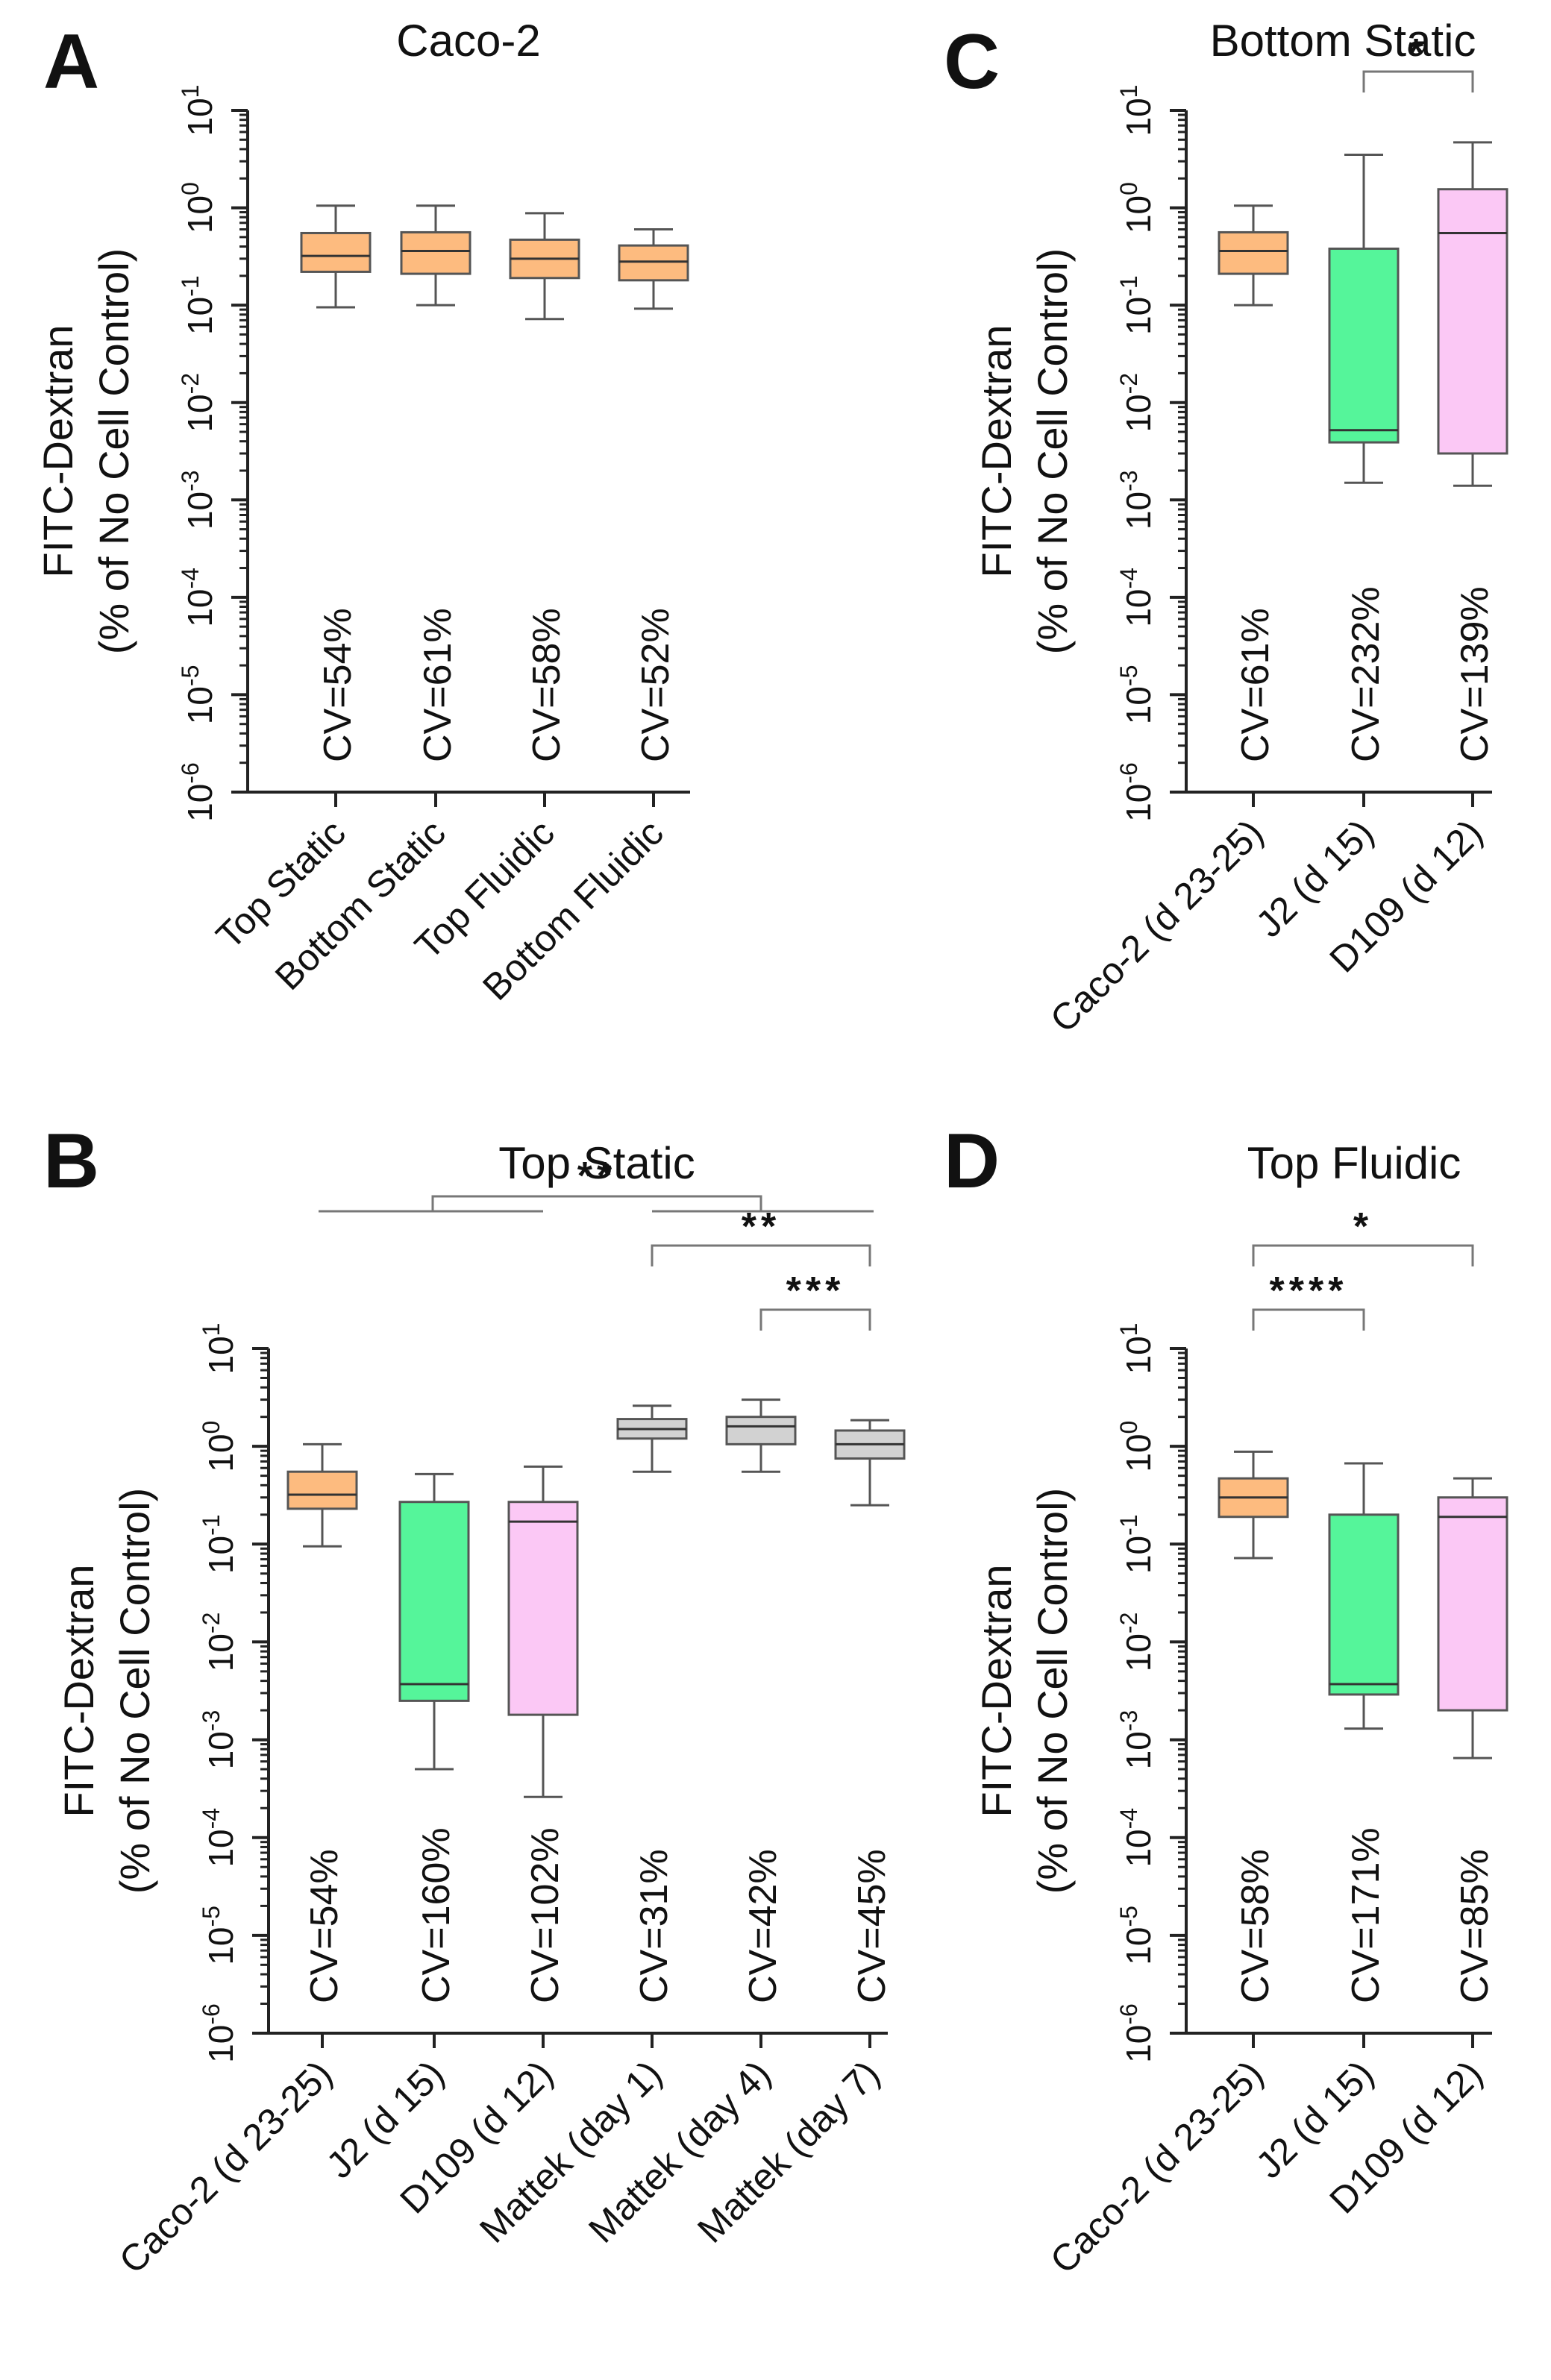  I want to click on box-3: CV=58%, so click(544, 509).